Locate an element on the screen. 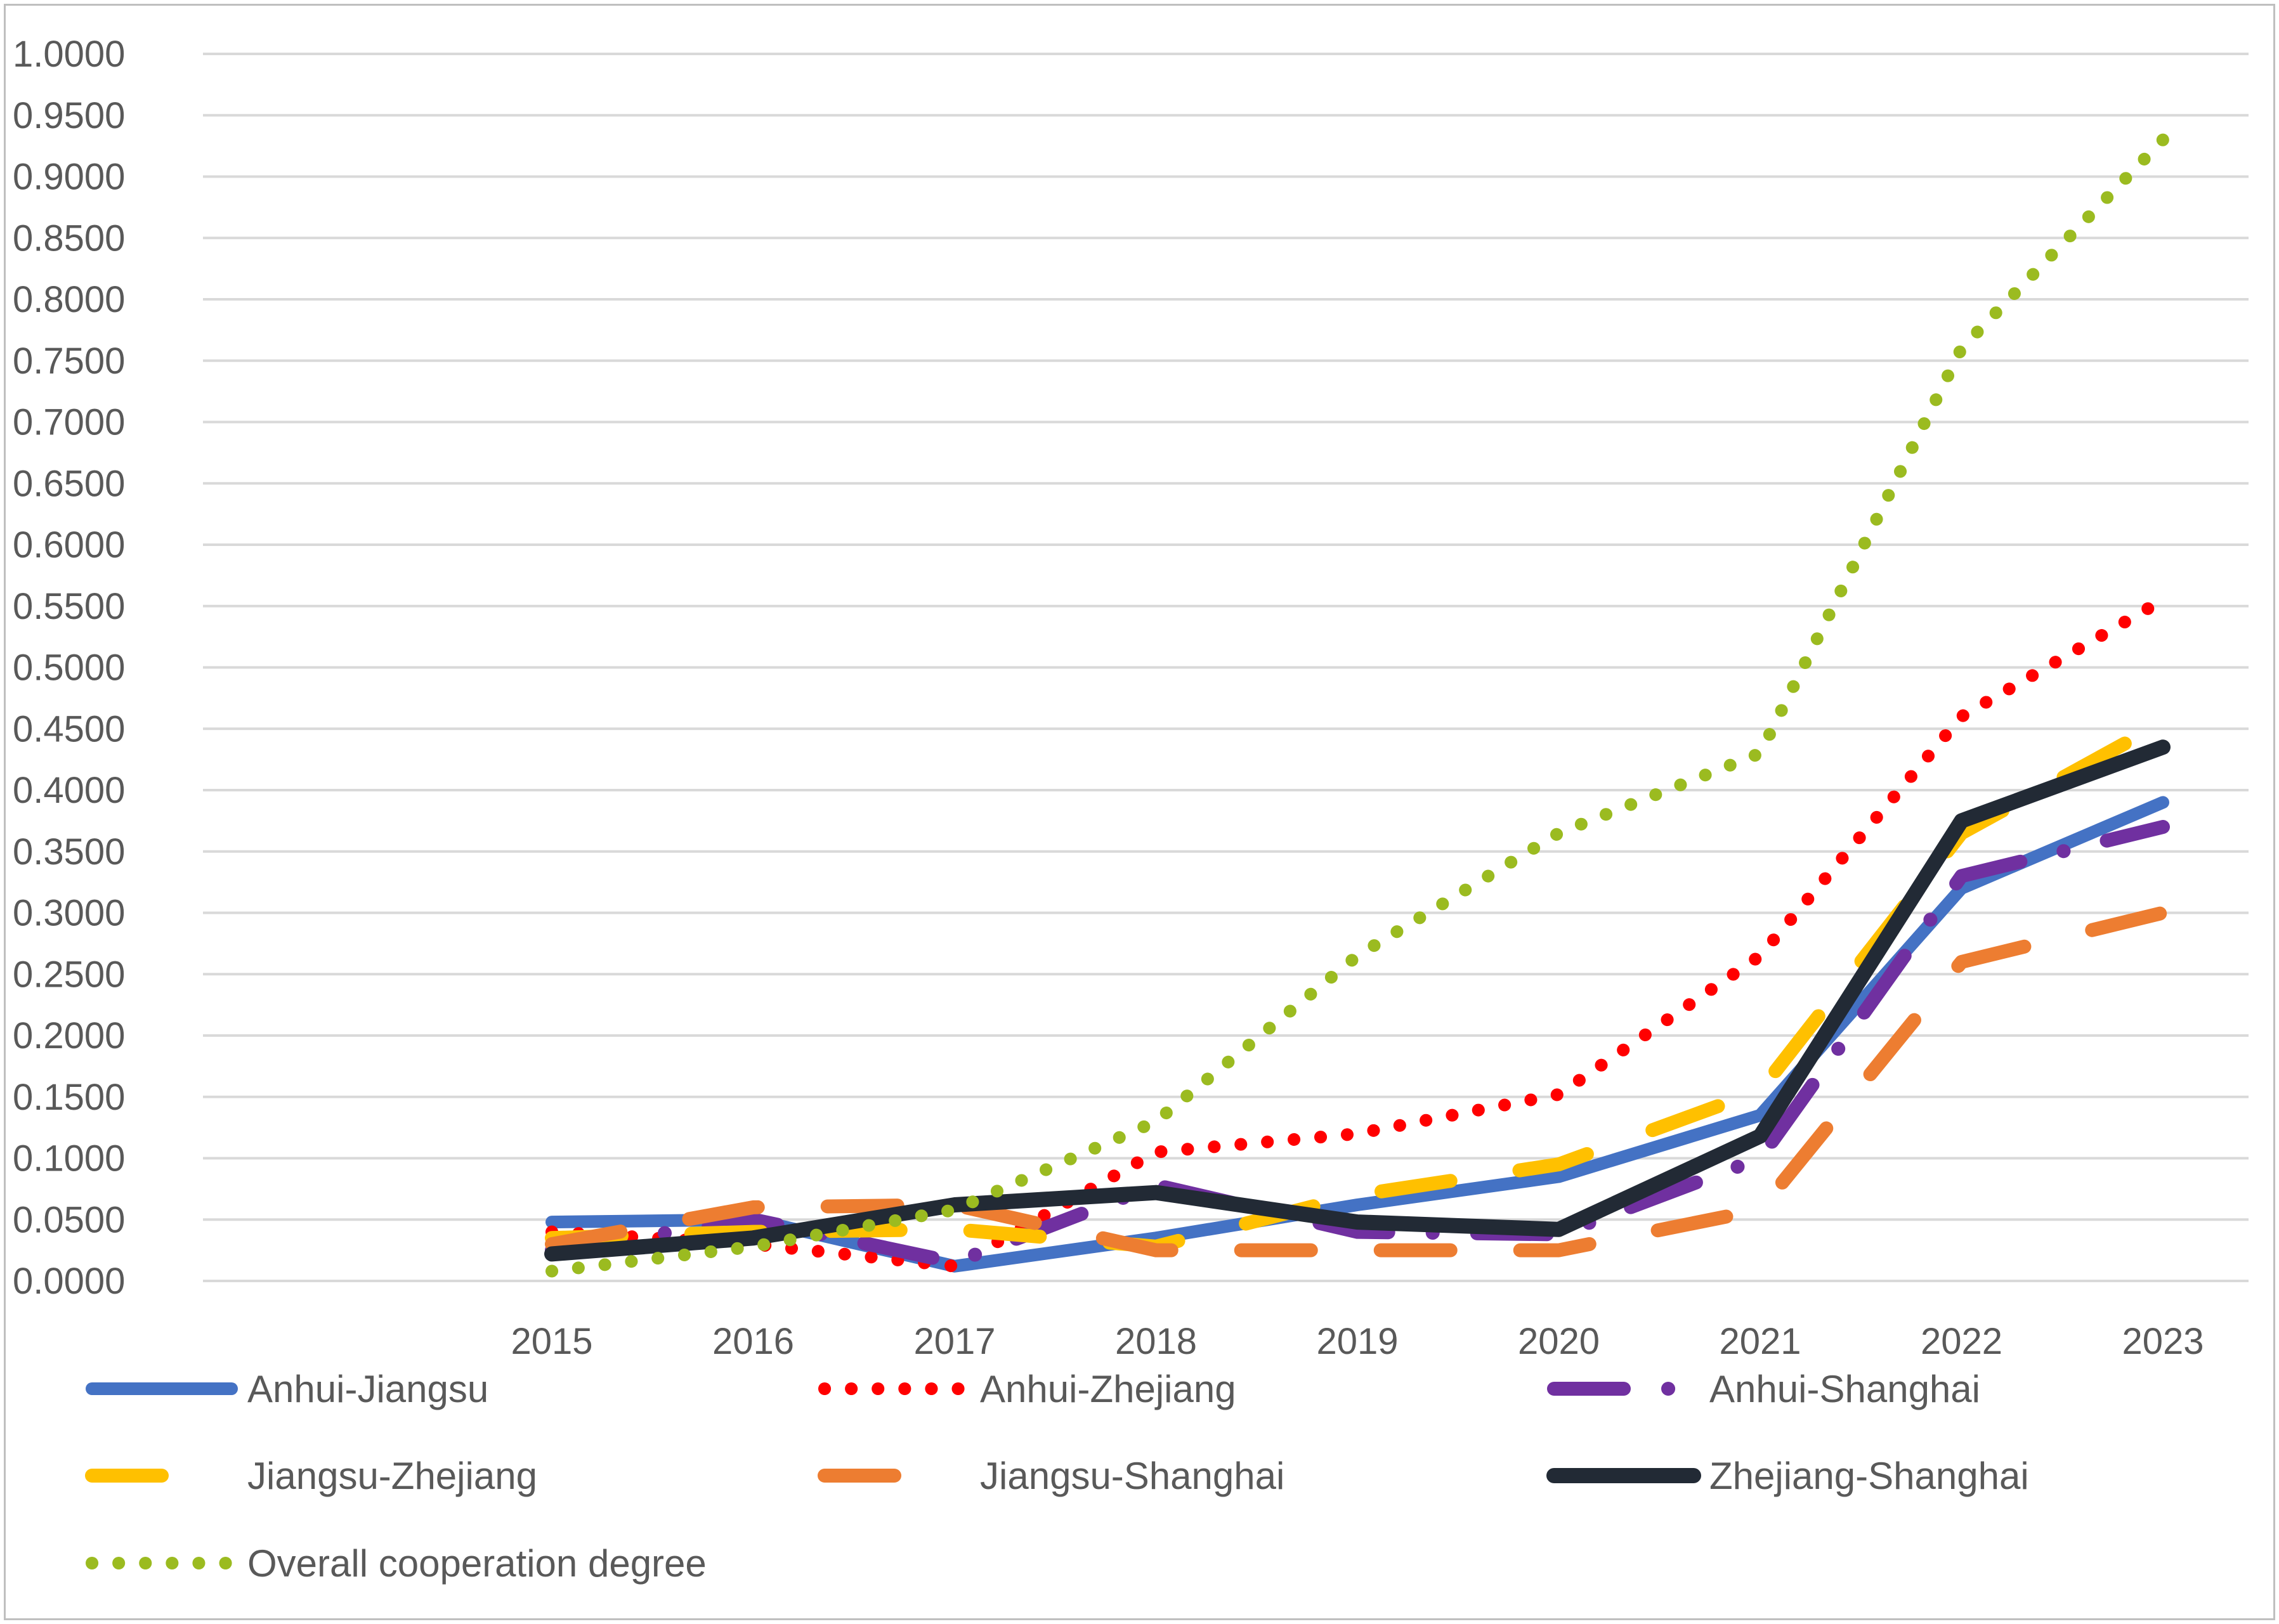  y-tick-label: 0.5000 is located at coordinates (69, 668).